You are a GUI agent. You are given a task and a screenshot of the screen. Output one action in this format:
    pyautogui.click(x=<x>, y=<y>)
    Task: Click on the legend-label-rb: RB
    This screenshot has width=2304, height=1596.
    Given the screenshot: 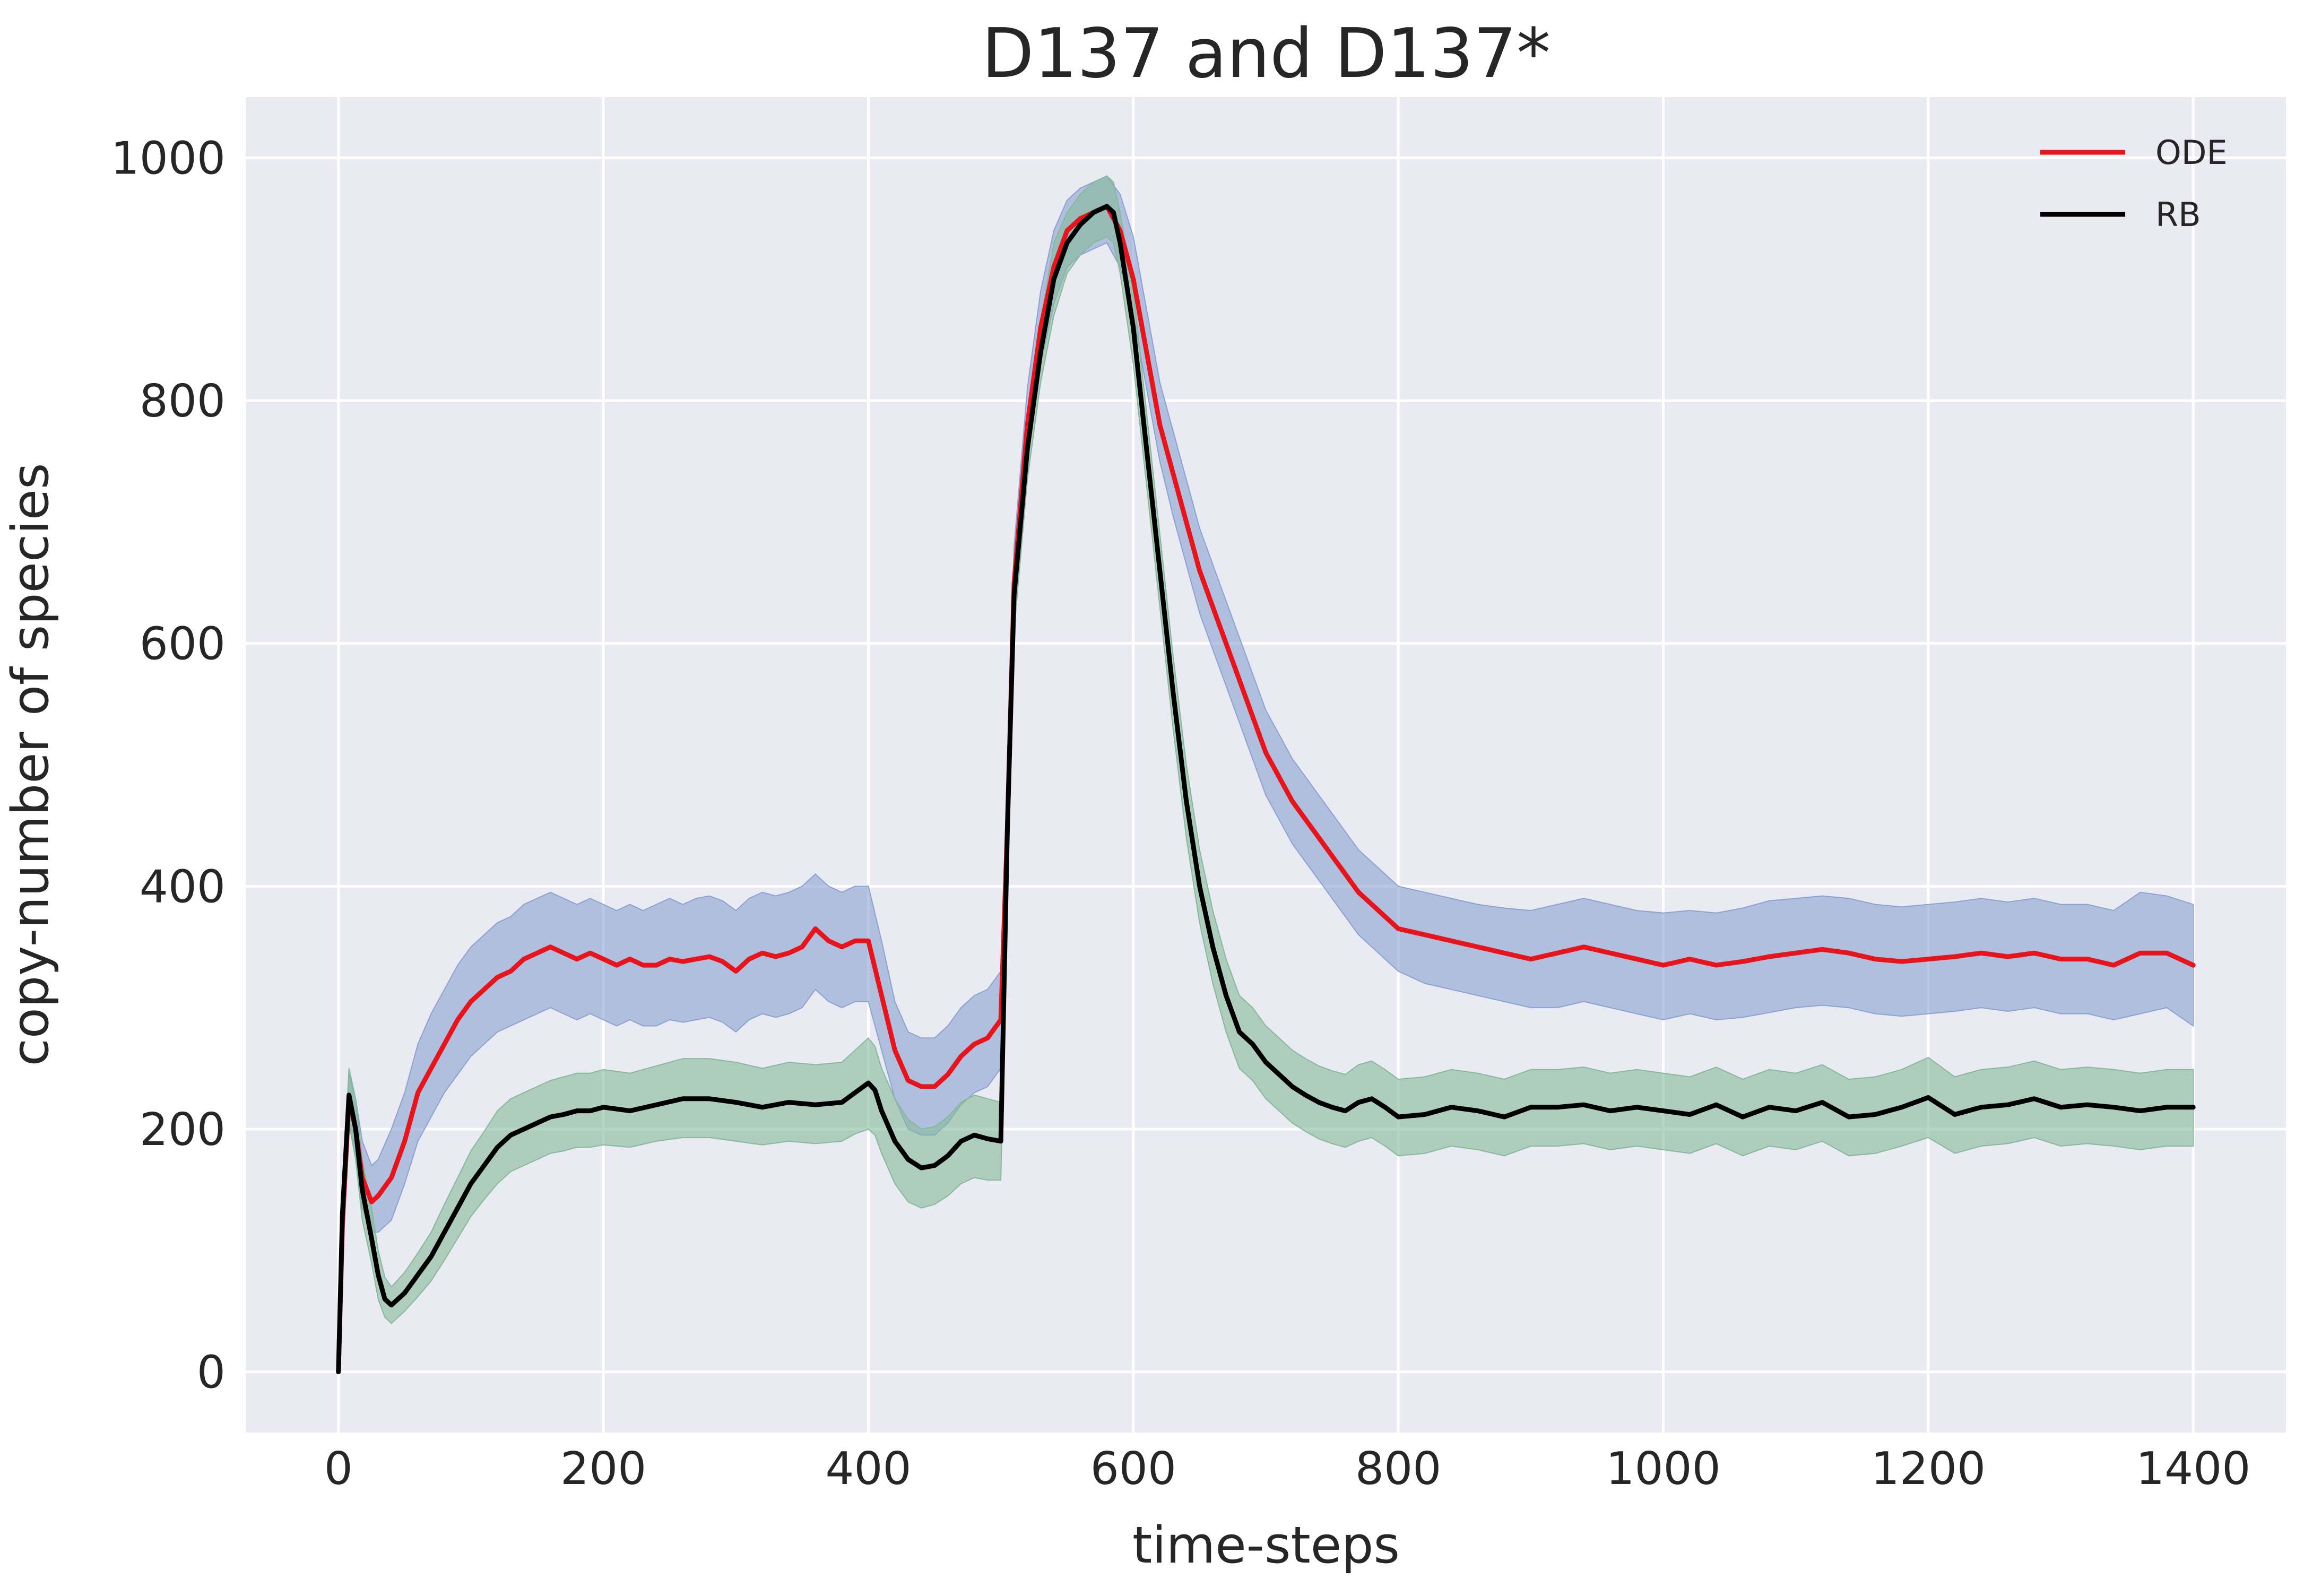 What is the action you would take?
    pyautogui.click(x=2178, y=214)
    